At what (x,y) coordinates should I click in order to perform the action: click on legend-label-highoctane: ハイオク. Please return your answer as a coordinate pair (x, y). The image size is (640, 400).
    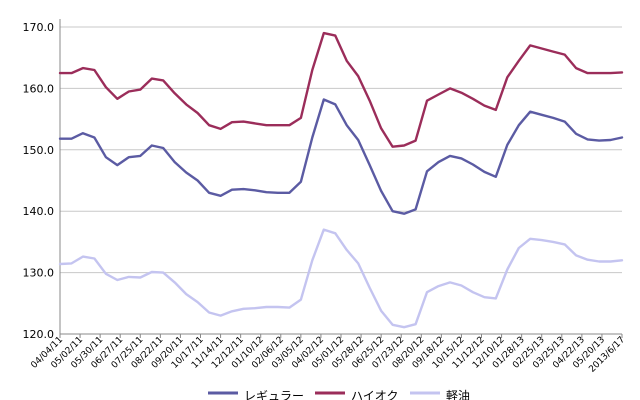
    Looking at the image, I should click on (375, 394).